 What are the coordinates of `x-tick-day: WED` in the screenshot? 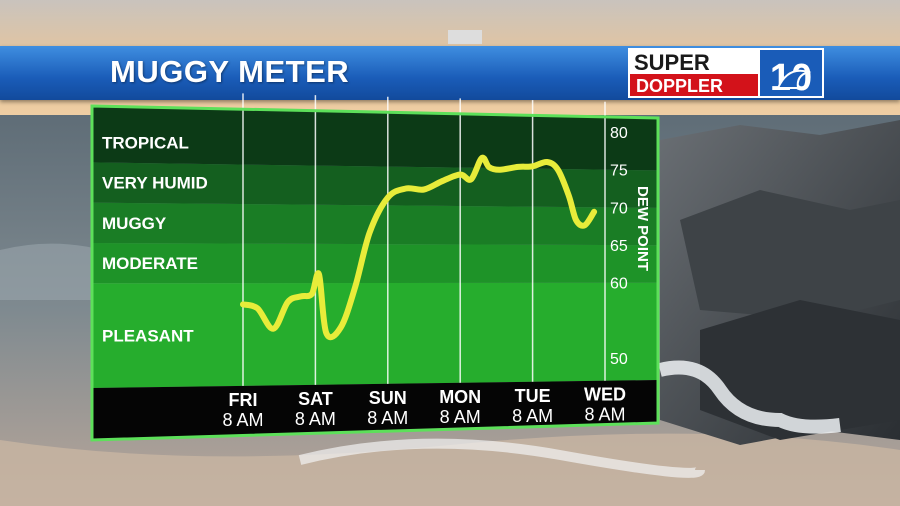 It's located at (605, 395).